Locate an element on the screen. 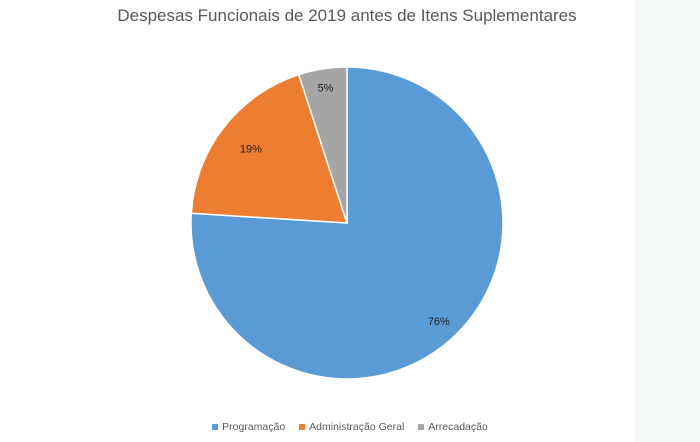 This screenshot has height=442, width=700. legend-item-2: Administração Geral is located at coordinates (351, 427).